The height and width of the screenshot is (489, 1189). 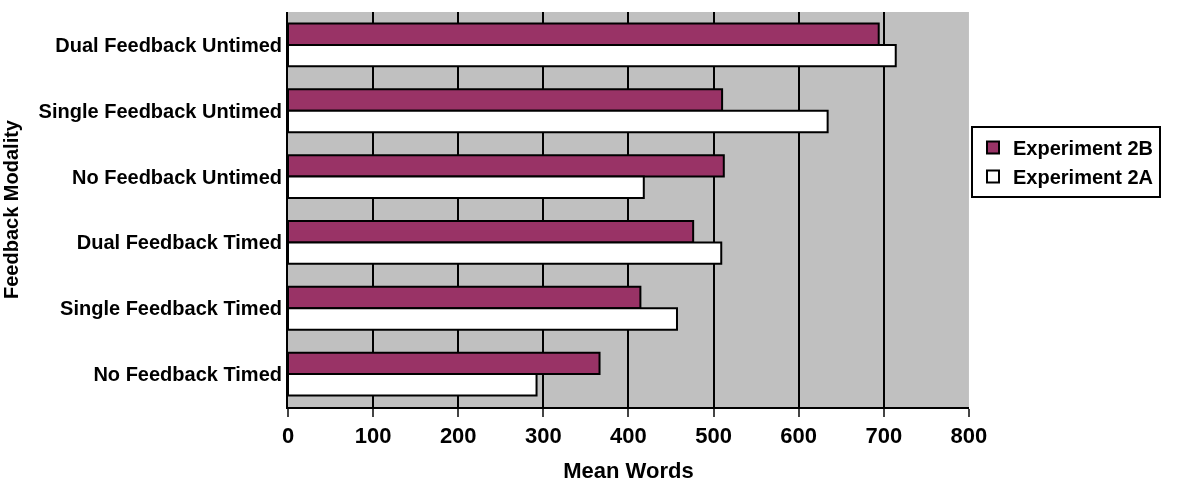 I want to click on y-tick-label: Dual Feedback Timed, so click(x=179, y=242).